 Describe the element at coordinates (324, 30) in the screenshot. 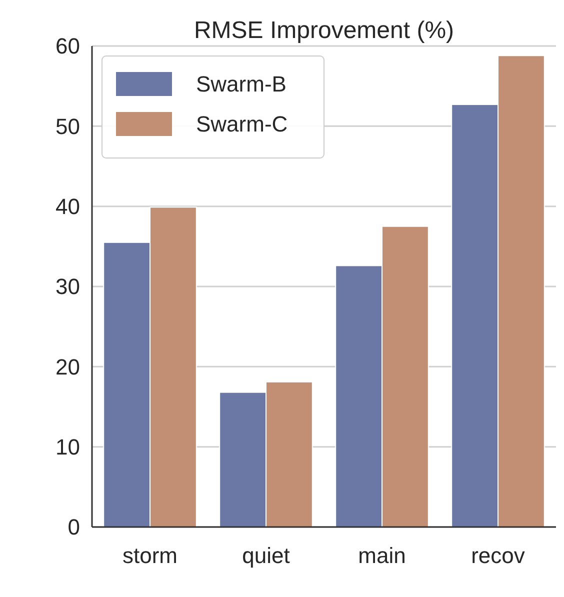

I see `chart-title: RMSE Improvement (%)` at that location.